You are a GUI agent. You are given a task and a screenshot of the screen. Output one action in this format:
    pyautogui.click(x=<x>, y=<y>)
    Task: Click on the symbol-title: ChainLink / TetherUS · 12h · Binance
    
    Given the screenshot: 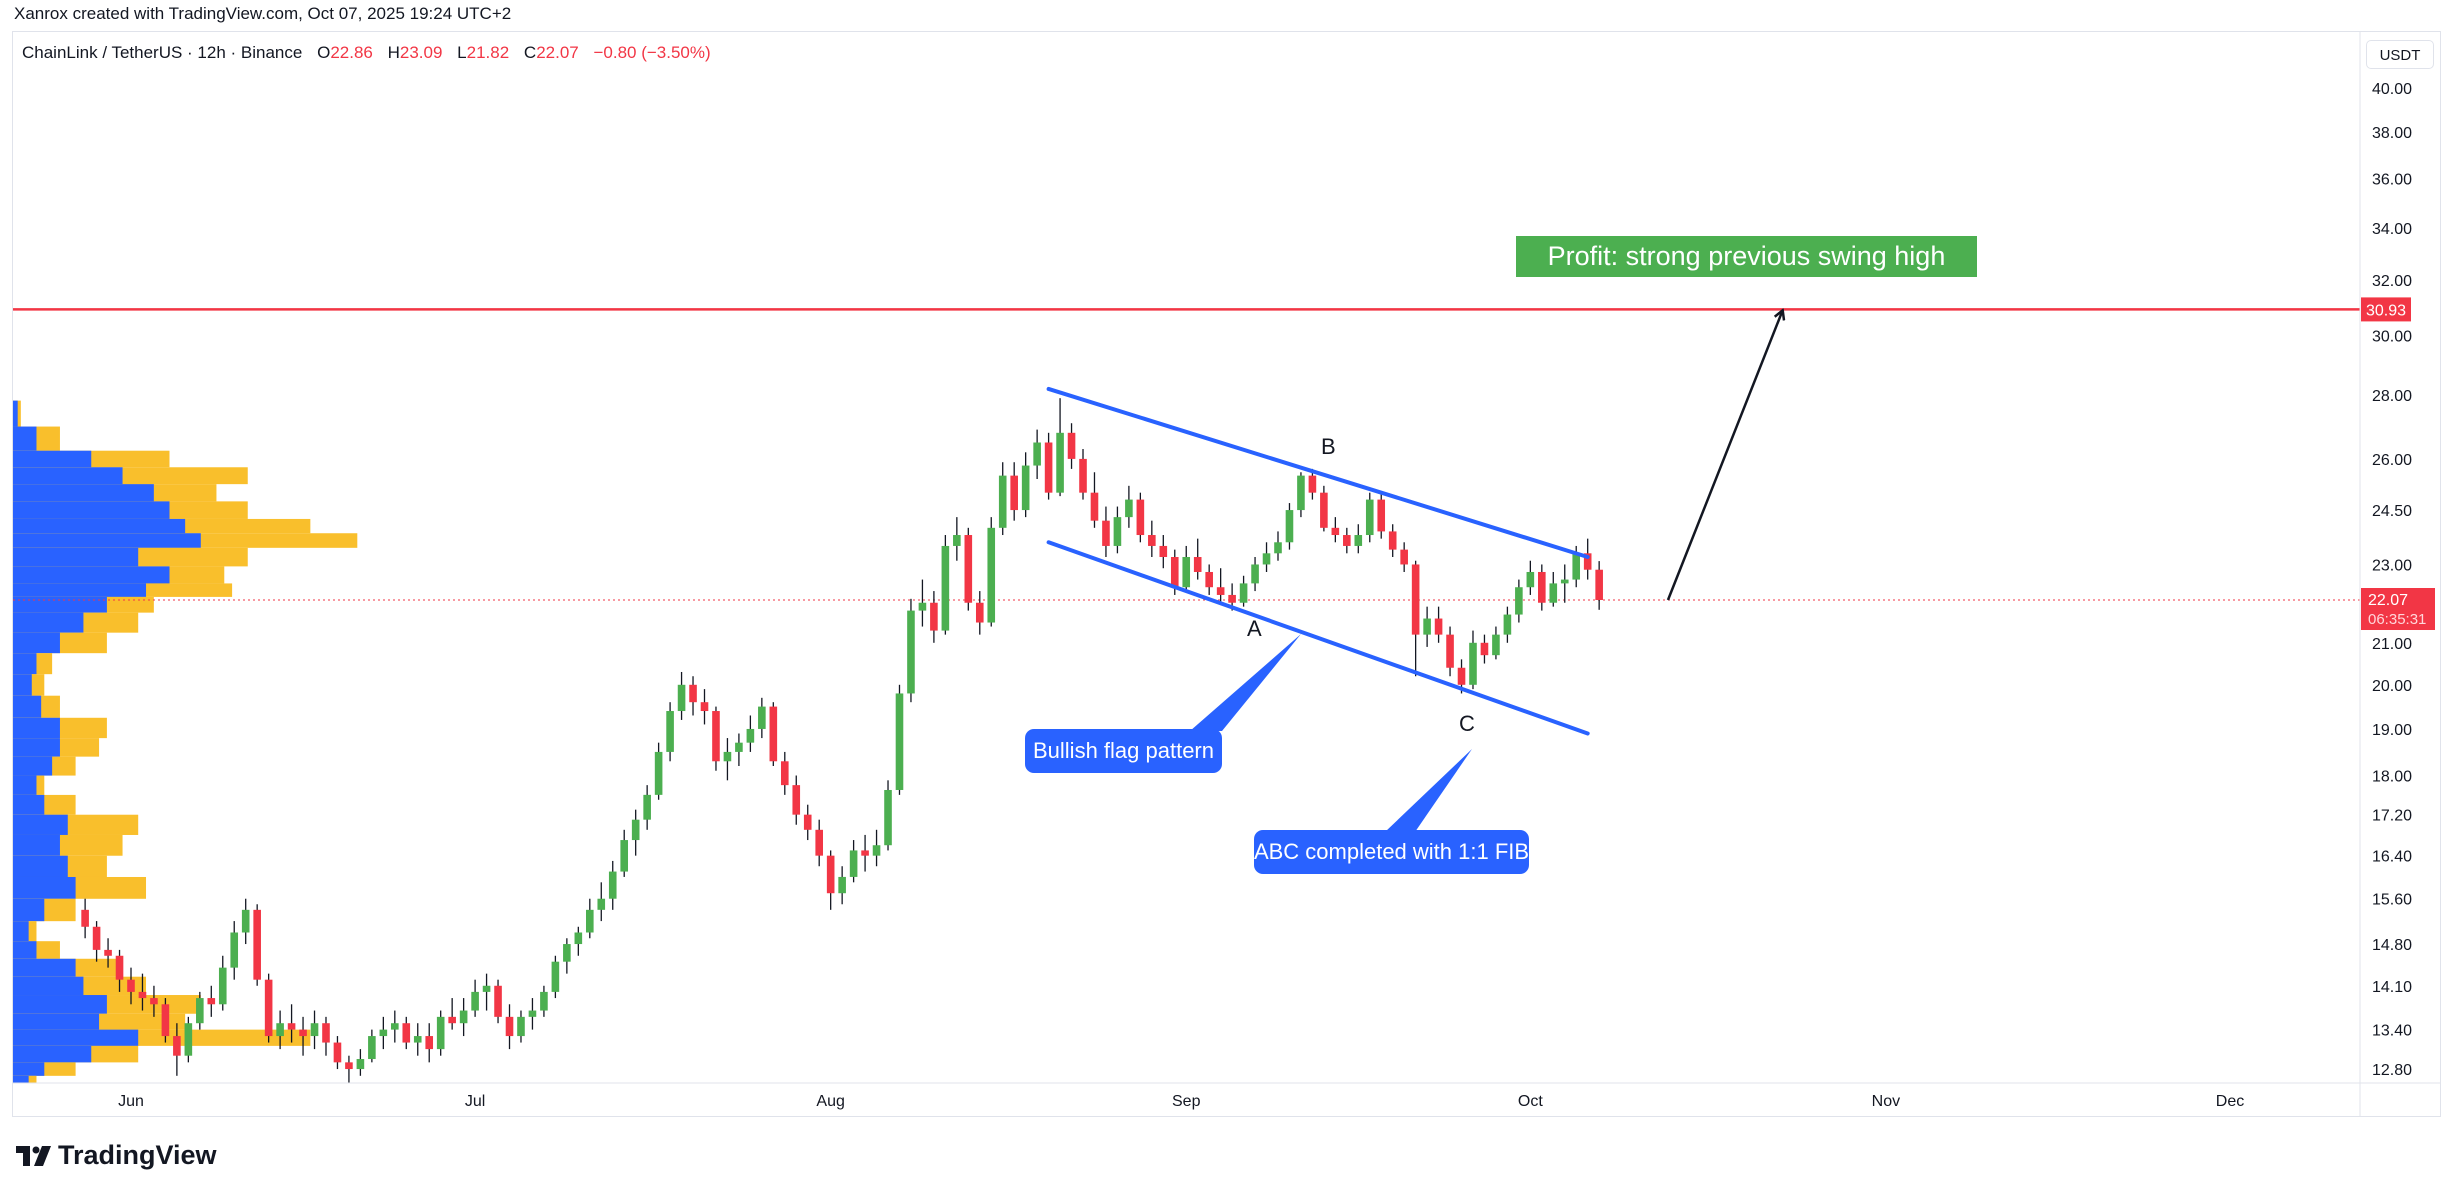 What is the action you would take?
    pyautogui.click(x=162, y=52)
    